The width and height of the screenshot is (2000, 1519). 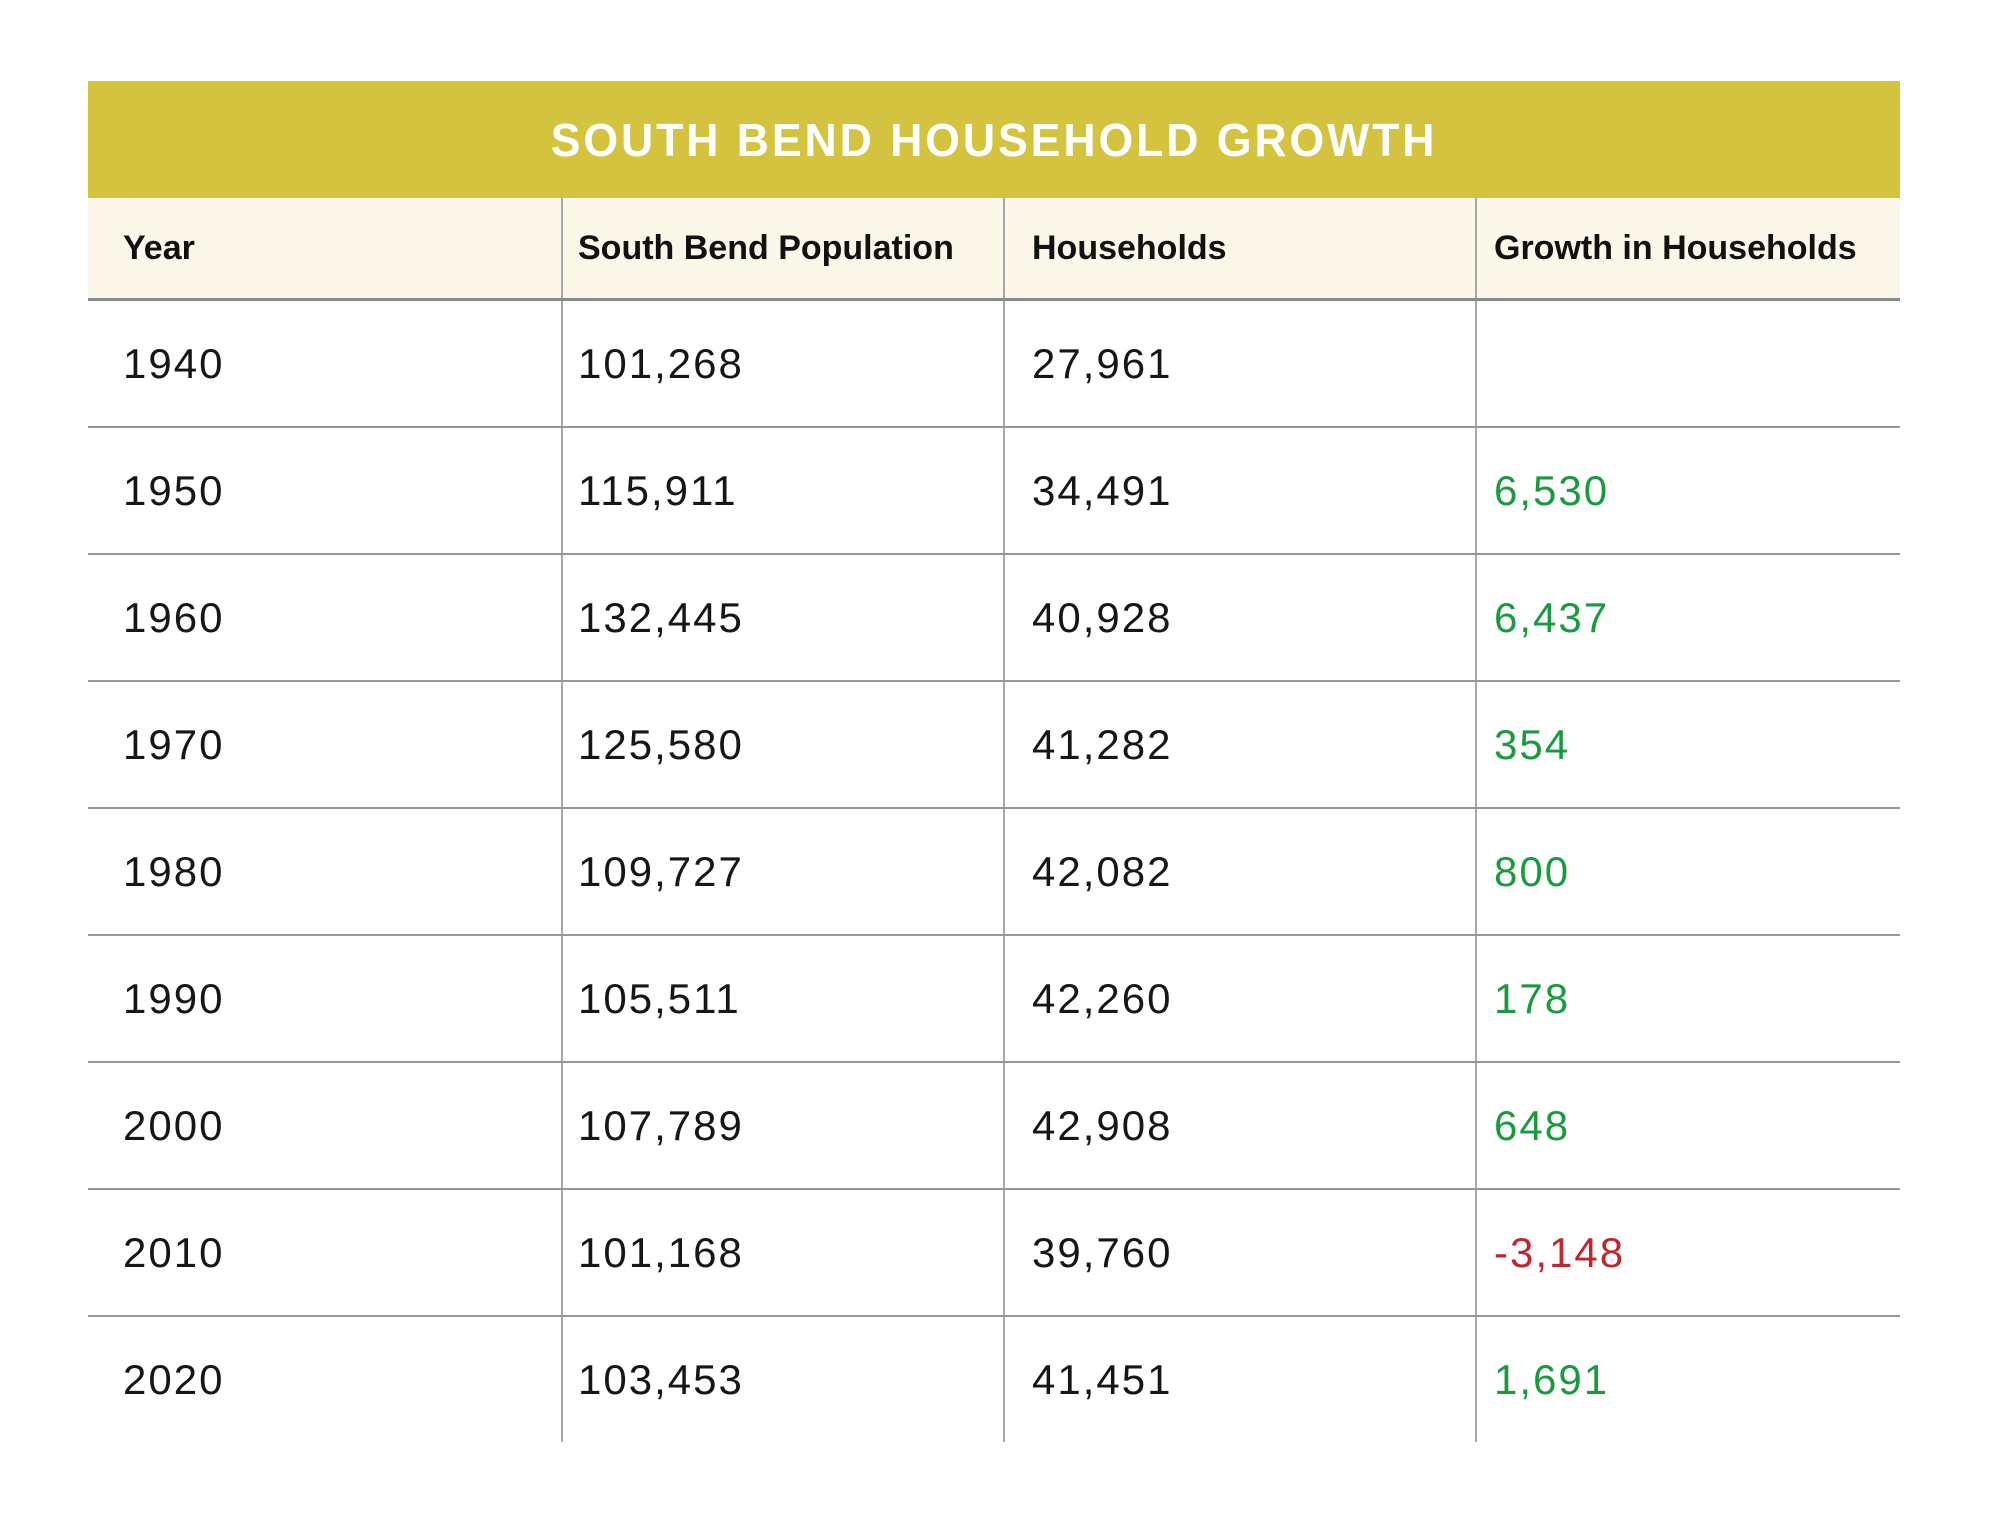 What do you see at coordinates (325, 363) in the screenshot?
I see `year-cell: 1940` at bounding box center [325, 363].